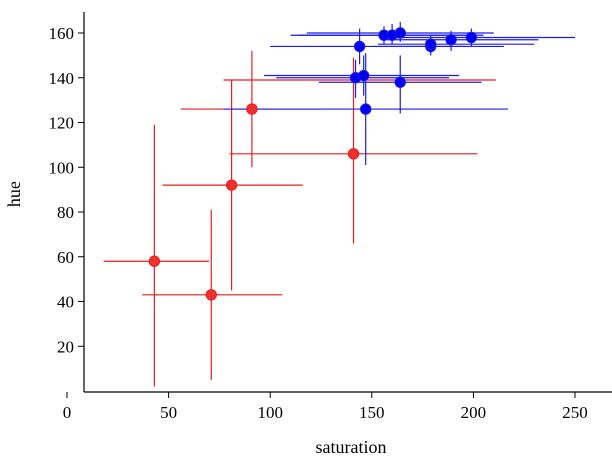 This screenshot has width=612, height=459. I want to click on y-tick-label: 60, so click(65, 257).